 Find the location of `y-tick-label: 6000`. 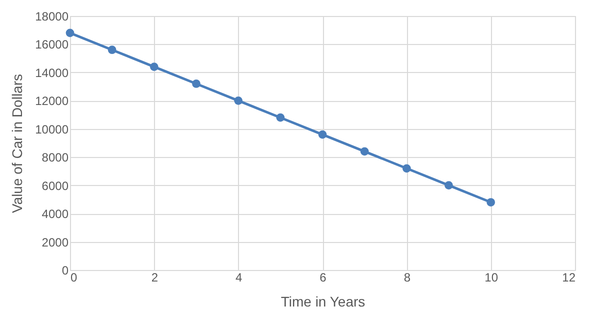

y-tick-label: 6000 is located at coordinates (55, 185).